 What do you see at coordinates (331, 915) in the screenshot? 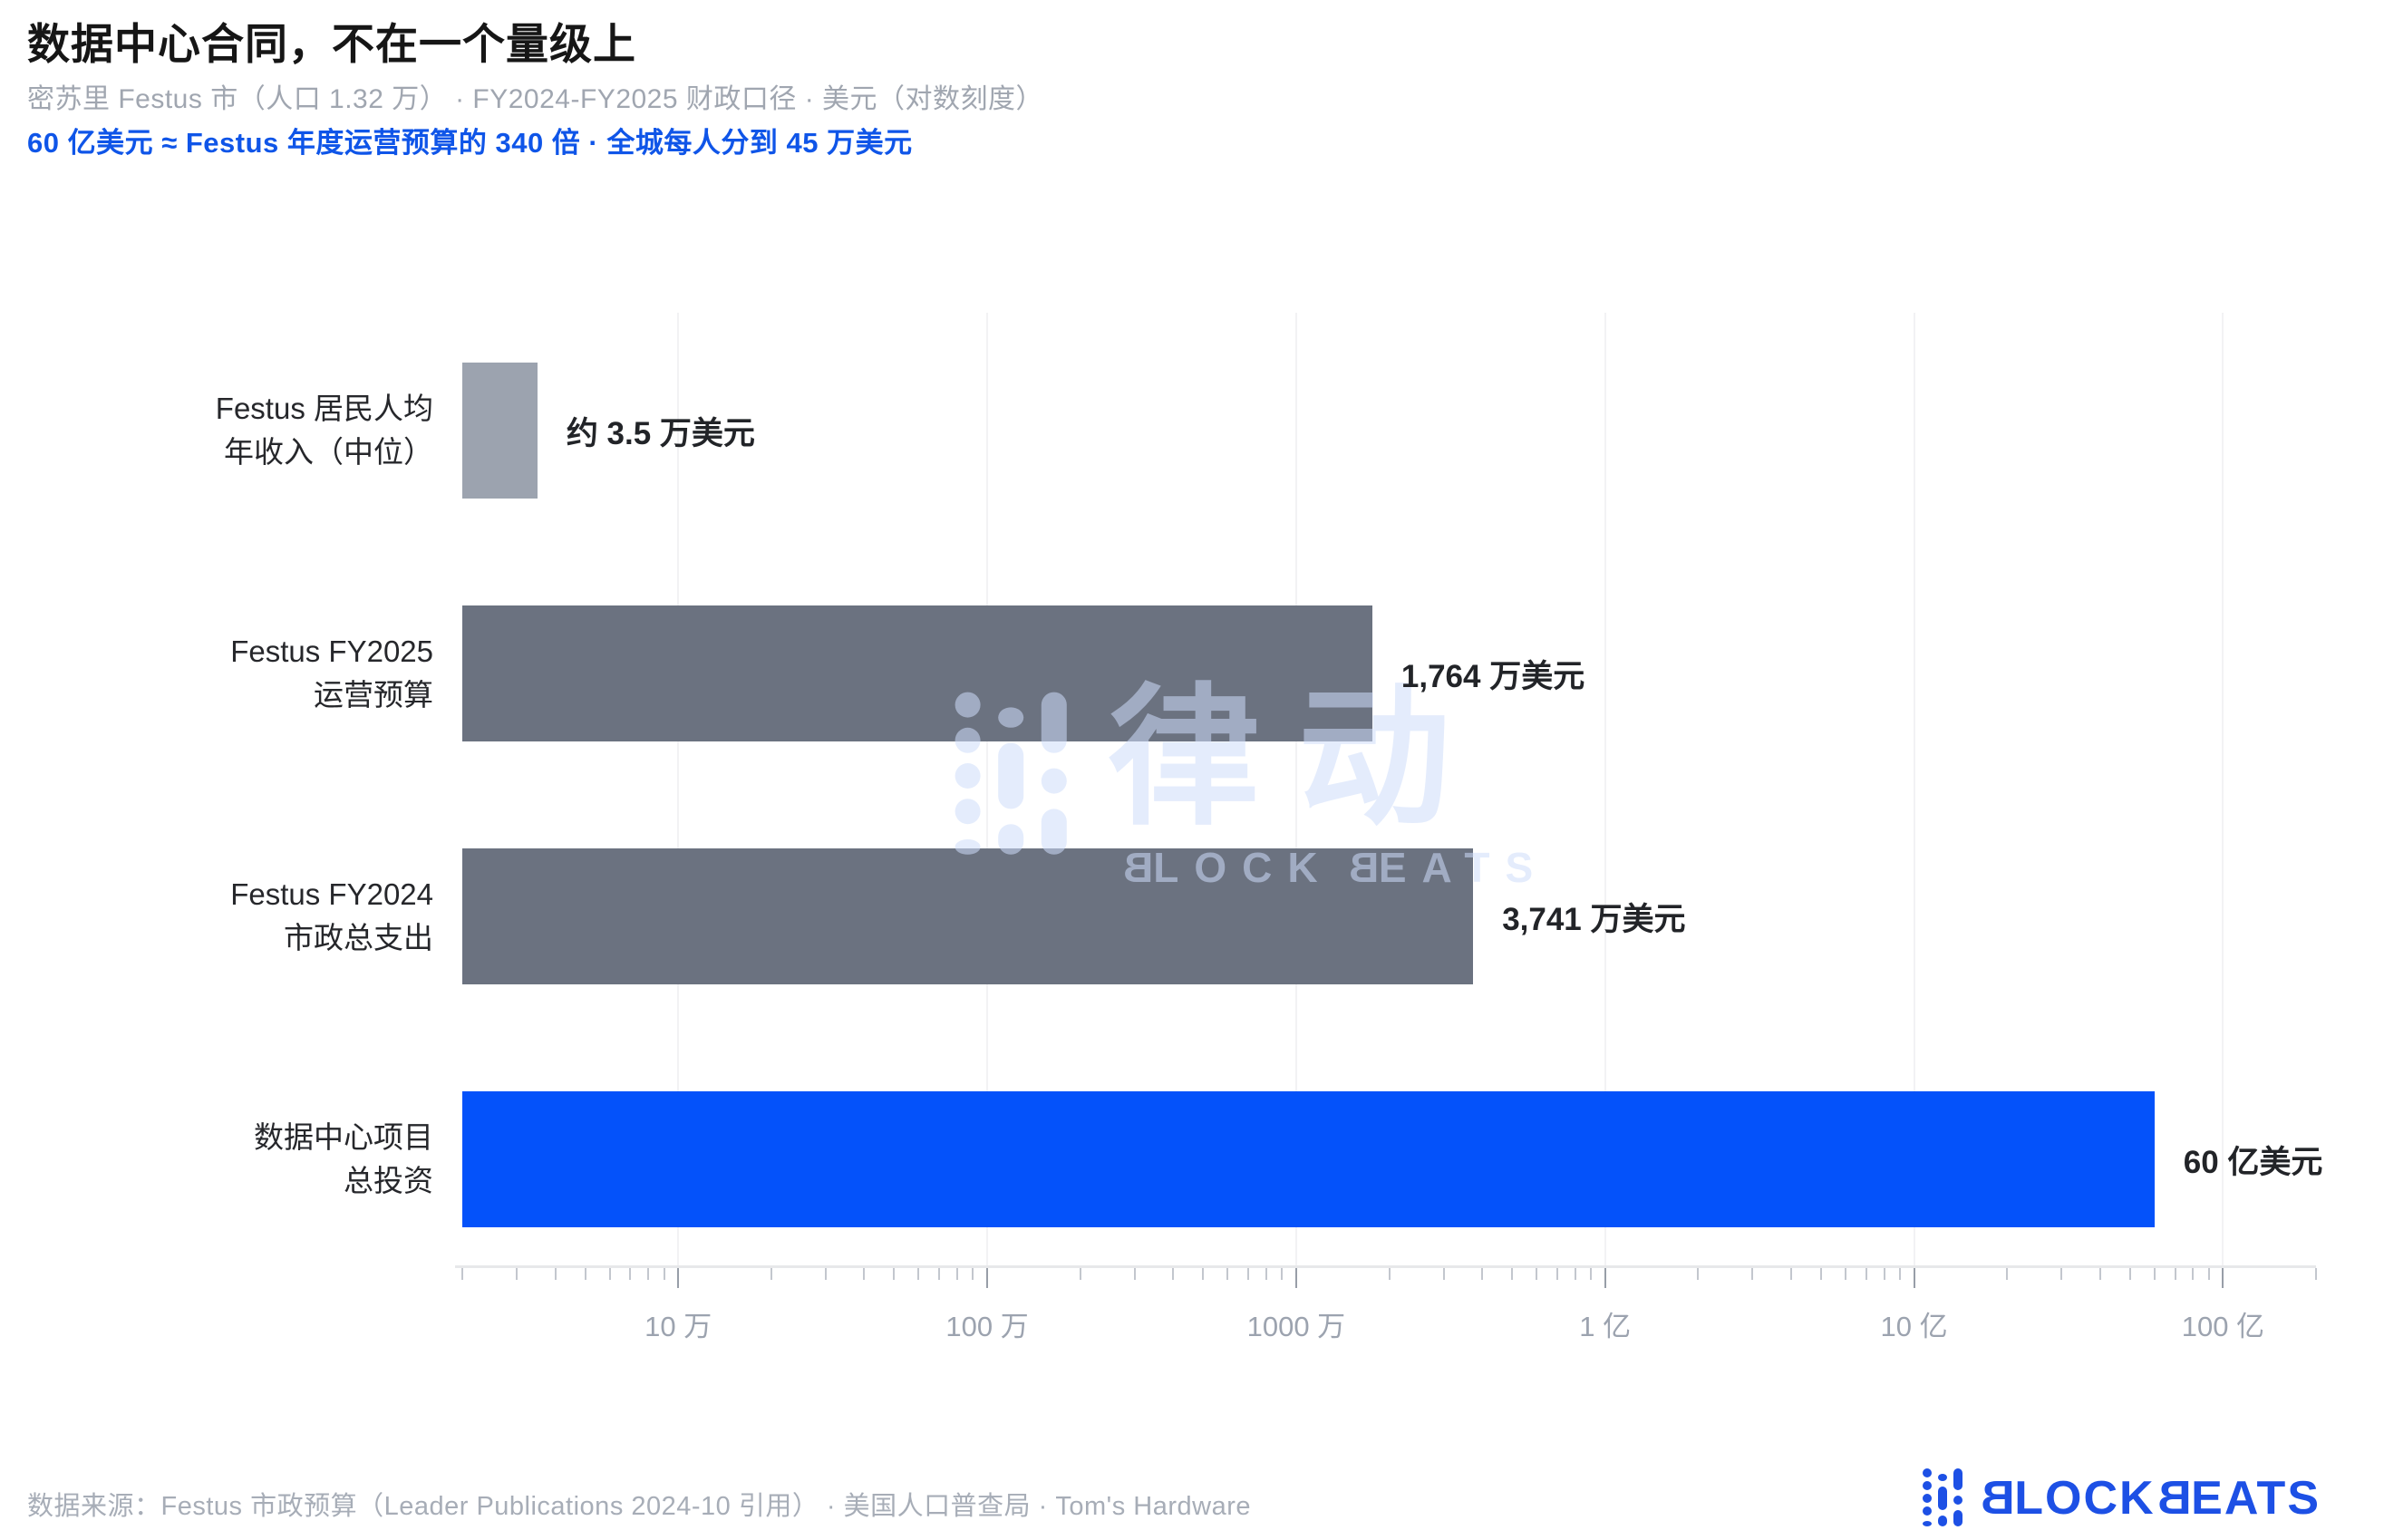
I see `bar-category-label: Festus FY2024 市政总支出` at bounding box center [331, 915].